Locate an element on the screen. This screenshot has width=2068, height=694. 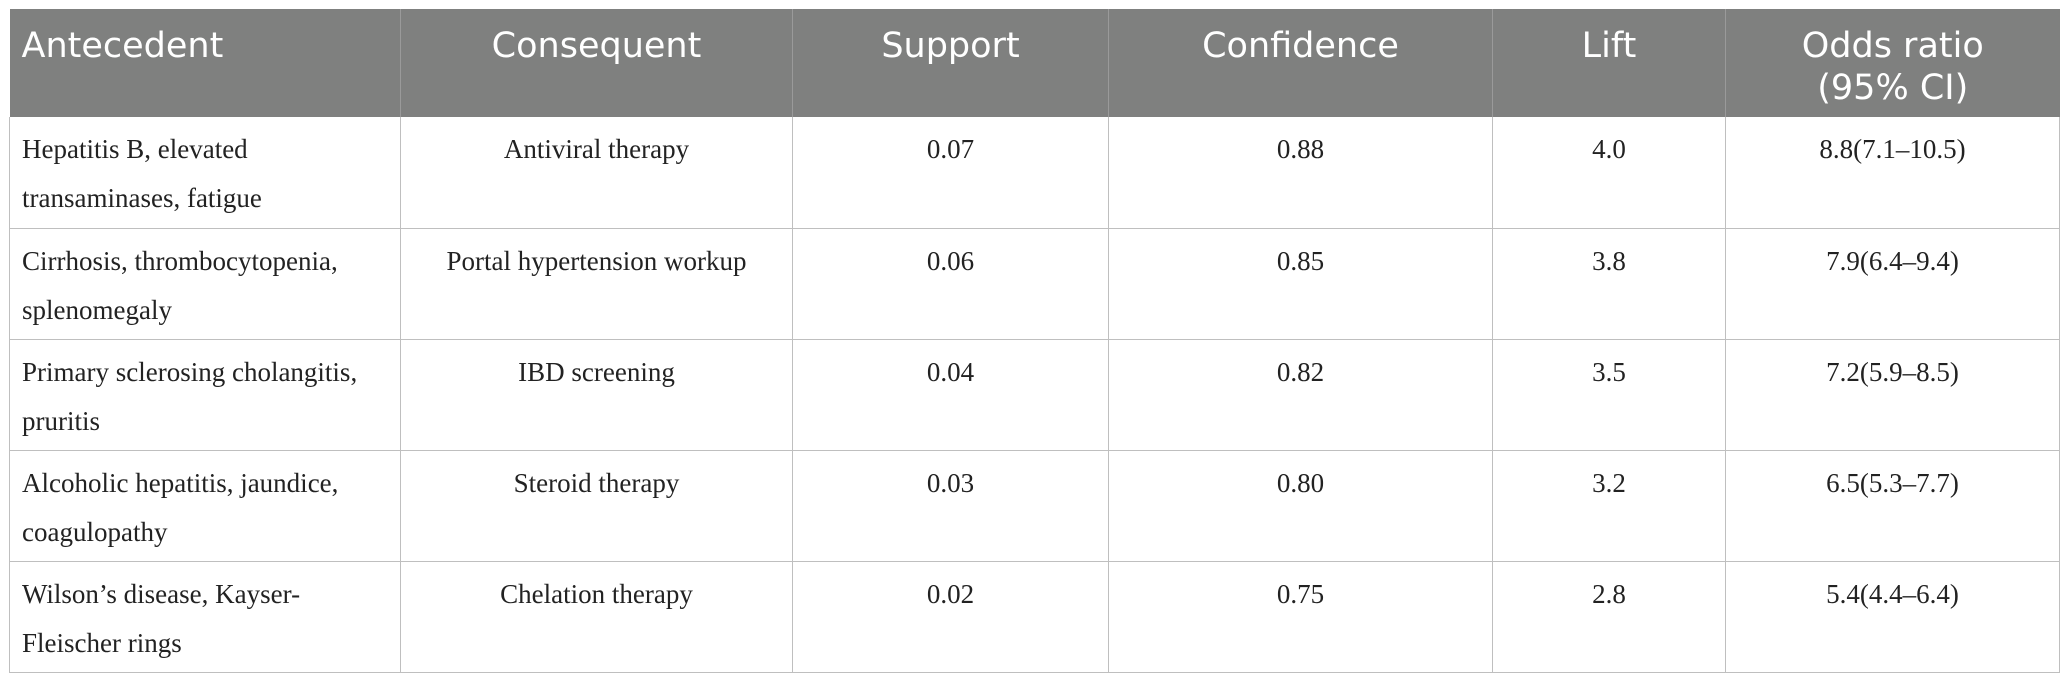
antecedent-line1: Alcoholic hepatitis, jaundice, is located at coordinates (180, 482).